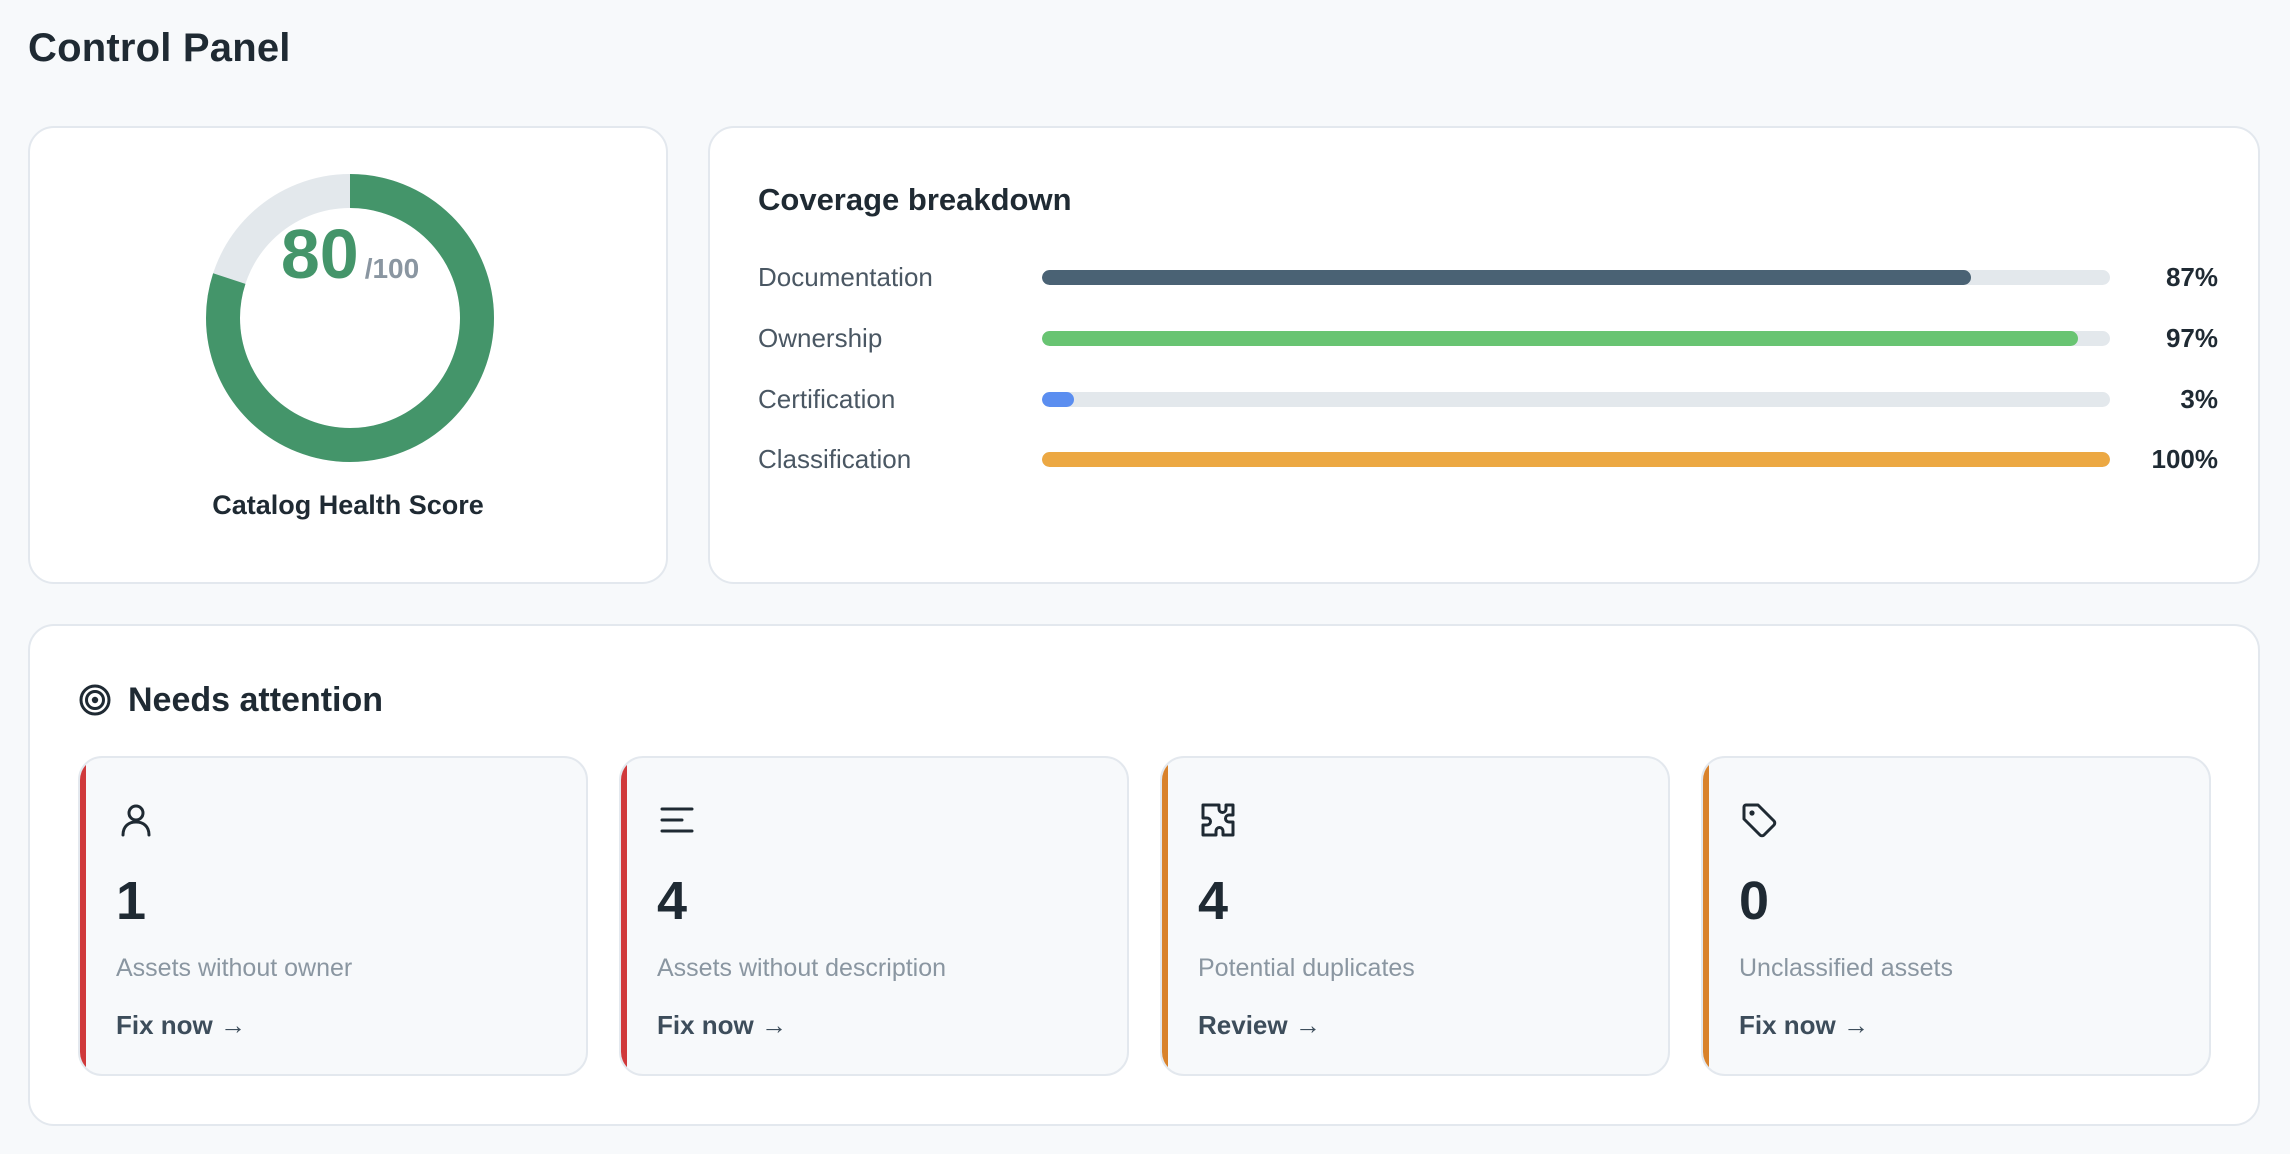  Describe the element at coordinates (802, 968) in the screenshot. I see `tile-label: Assets without description` at that location.